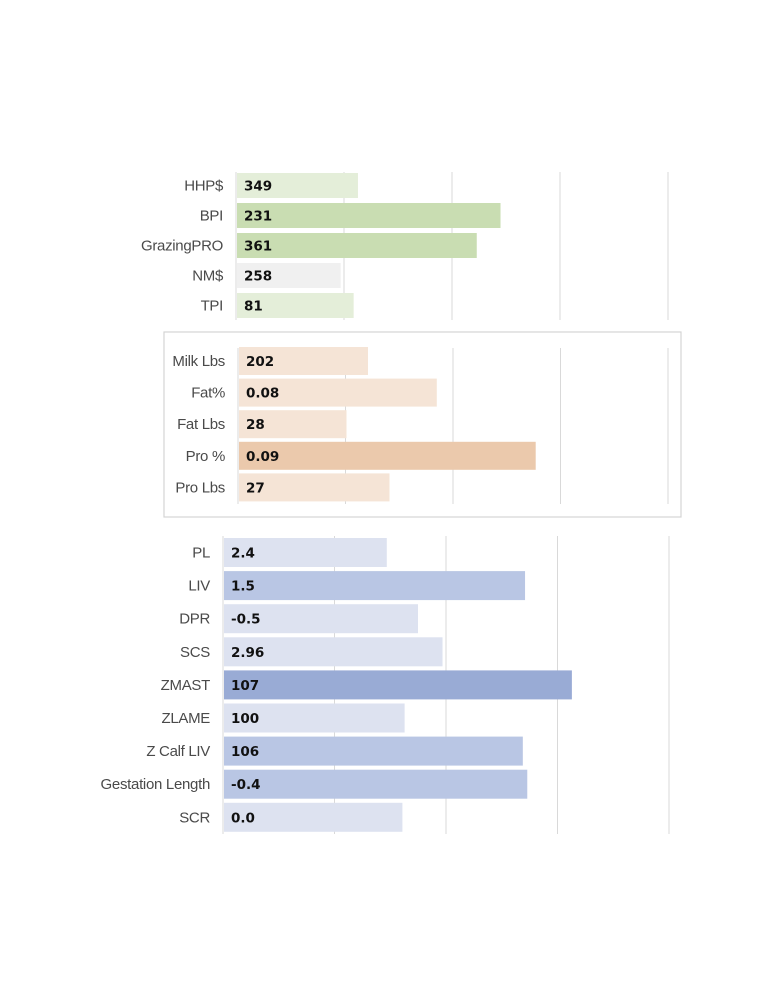  Describe the element at coordinates (199, 586) in the screenshot. I see `category-label: LIV` at that location.